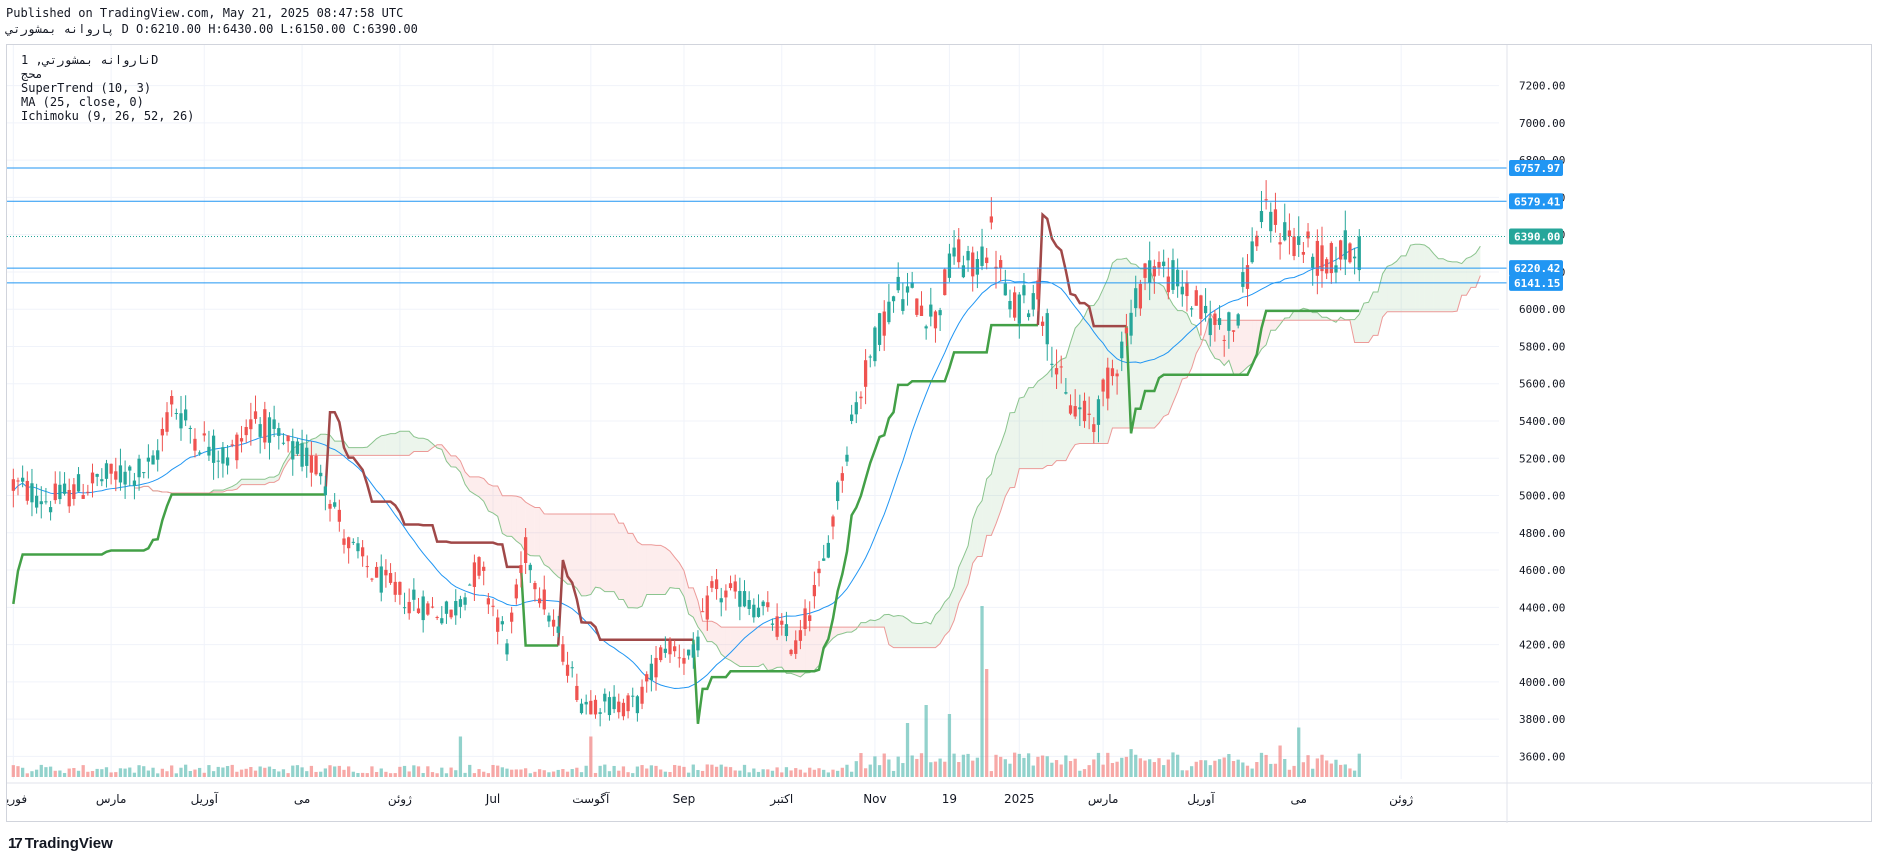  I want to click on legend-ma: MA (25, close, 0), so click(82, 102).